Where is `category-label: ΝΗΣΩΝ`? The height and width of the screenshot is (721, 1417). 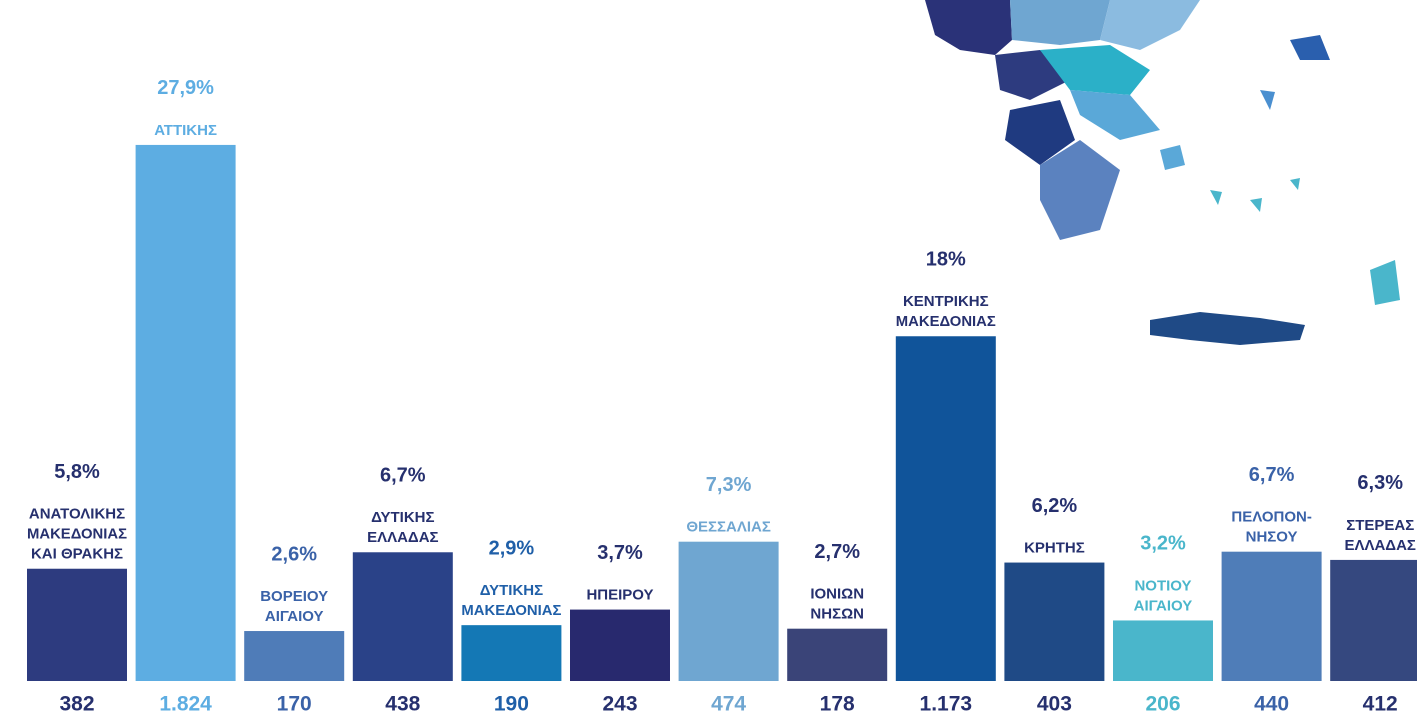 category-label: ΝΗΣΩΝ is located at coordinates (837, 614).